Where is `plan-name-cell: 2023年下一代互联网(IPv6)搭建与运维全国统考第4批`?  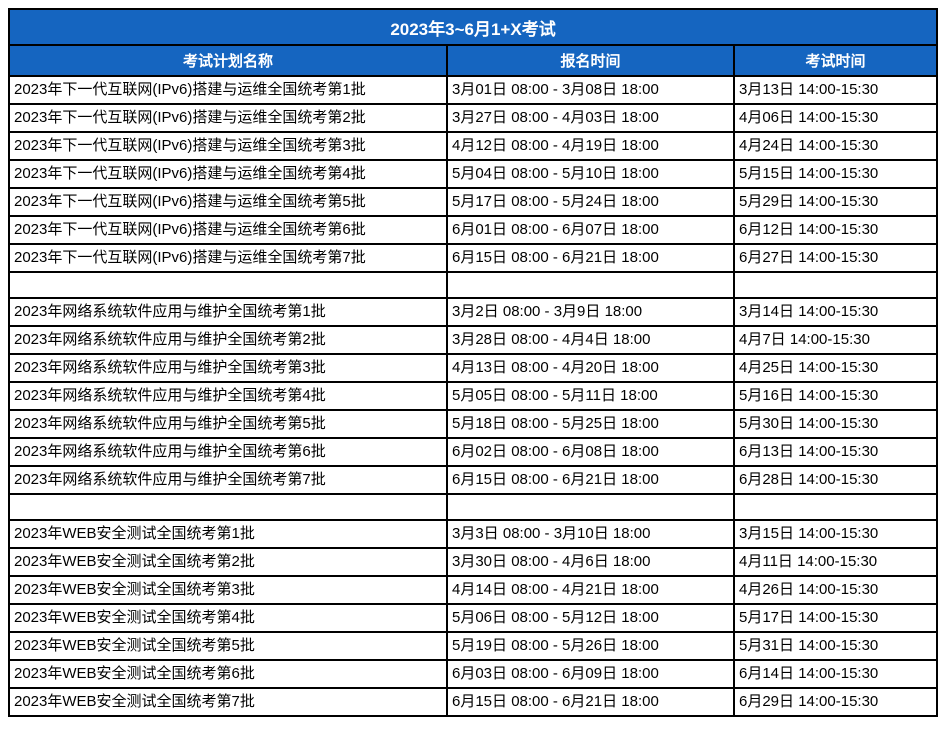 plan-name-cell: 2023年下一代互联网(IPv6)搭建与运维全国统考第4批 is located at coordinates (228, 174).